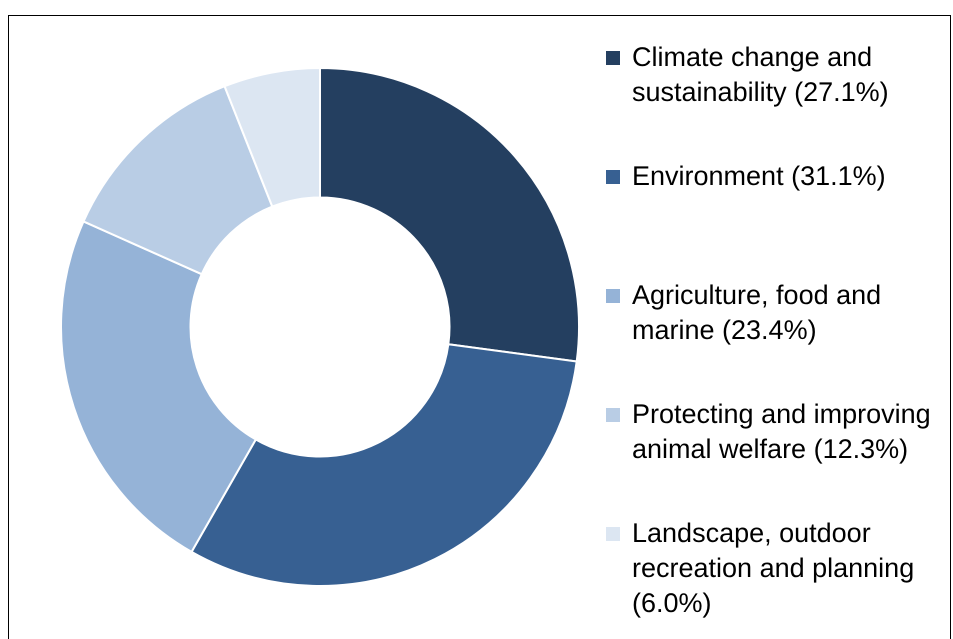  What do you see at coordinates (759, 176) in the screenshot?
I see `legend-label: Environment (31.1%)` at bounding box center [759, 176].